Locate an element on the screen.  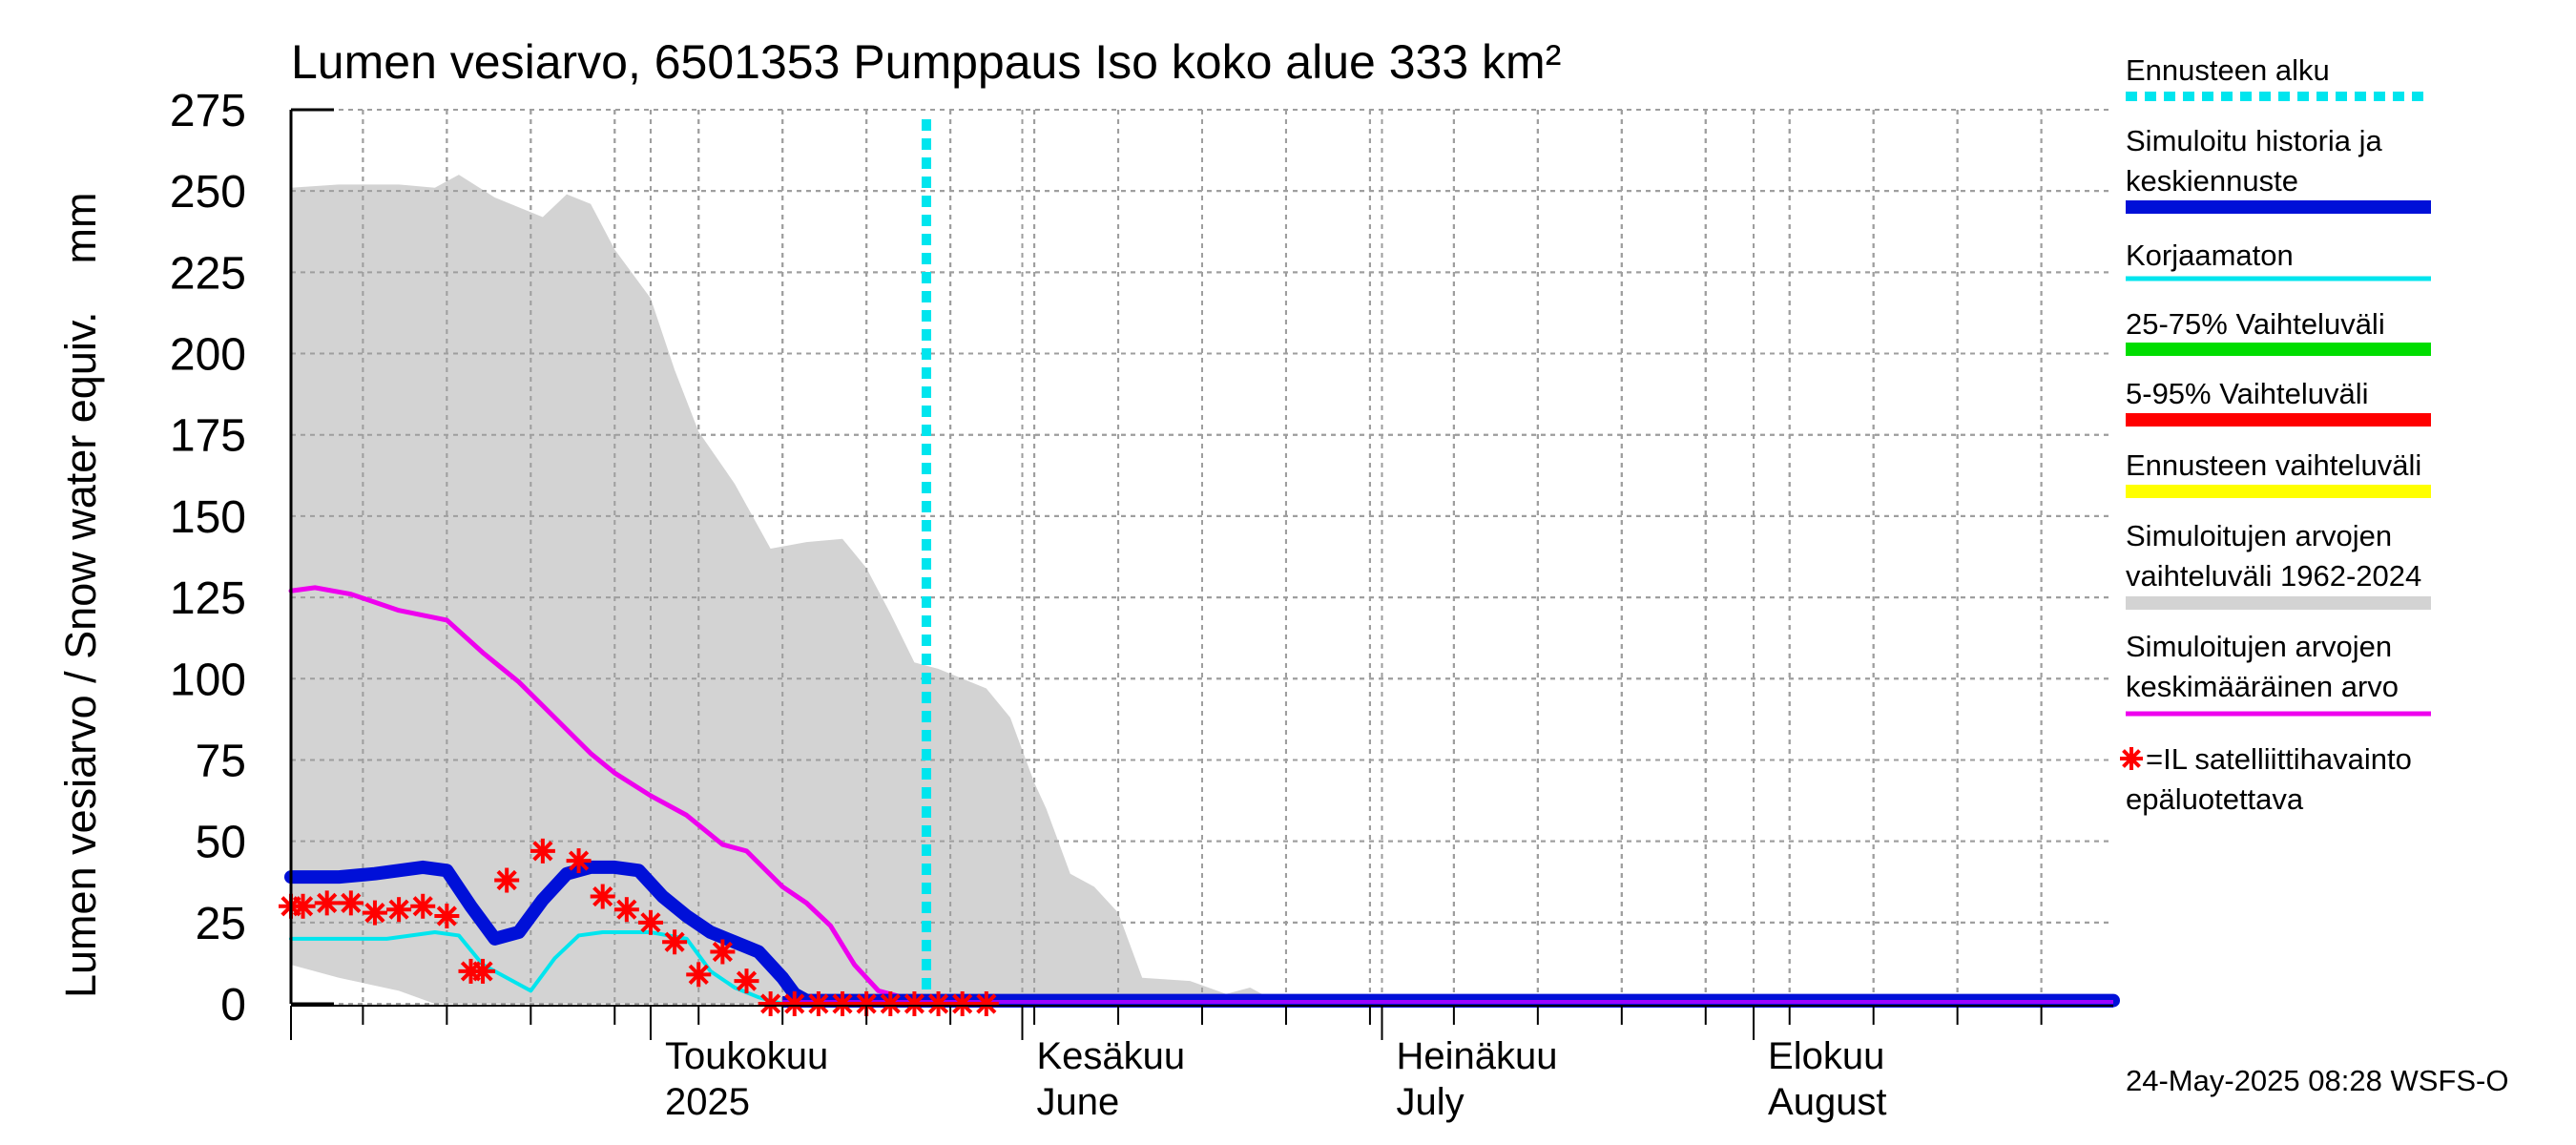
legend-item: Korjaamaton is located at coordinates (2278, 260).